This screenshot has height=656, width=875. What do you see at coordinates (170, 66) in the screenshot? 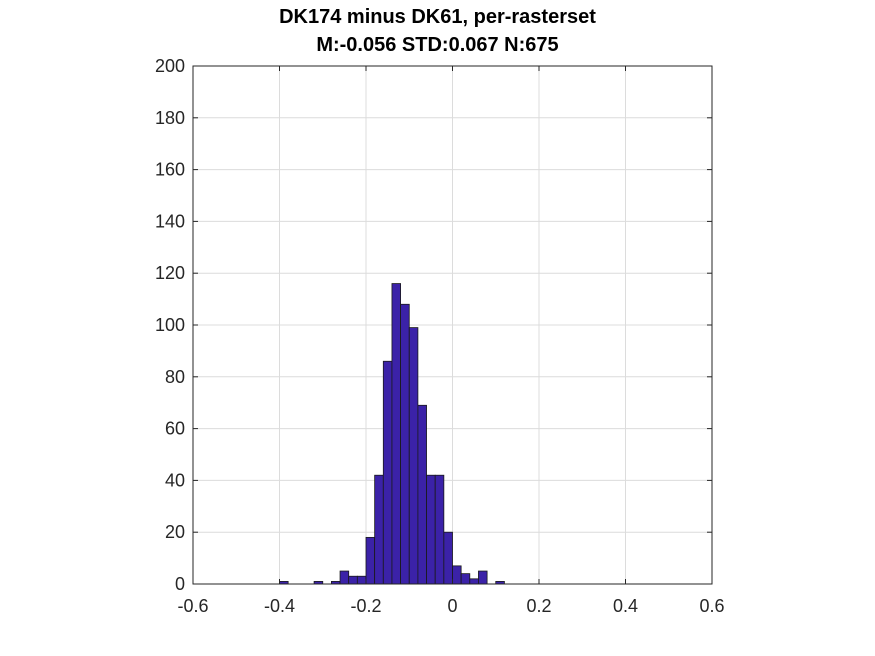
I see `y-tick-label: 200` at bounding box center [170, 66].